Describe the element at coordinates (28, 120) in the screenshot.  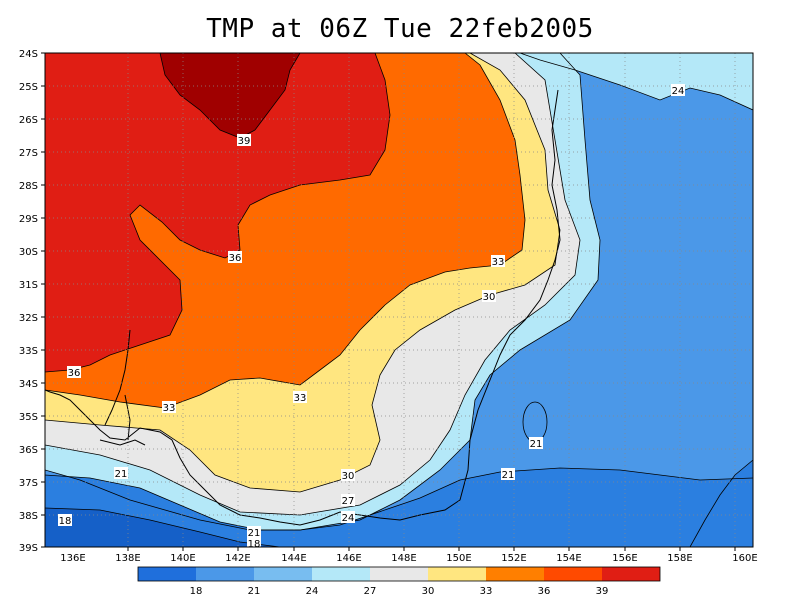
I see `lat-label: 26S` at that location.